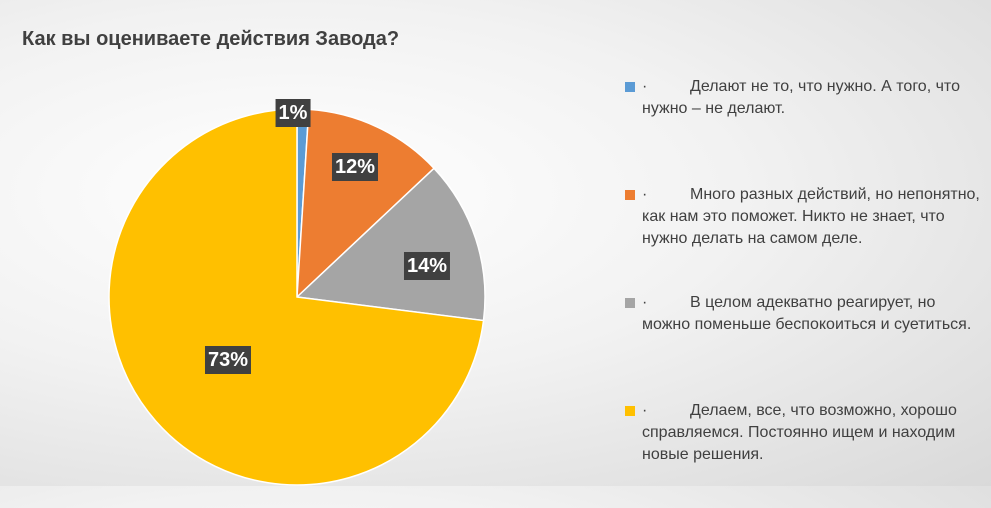  Describe the element at coordinates (293, 113) in the screenshot. I see `data-label: 1%` at that location.